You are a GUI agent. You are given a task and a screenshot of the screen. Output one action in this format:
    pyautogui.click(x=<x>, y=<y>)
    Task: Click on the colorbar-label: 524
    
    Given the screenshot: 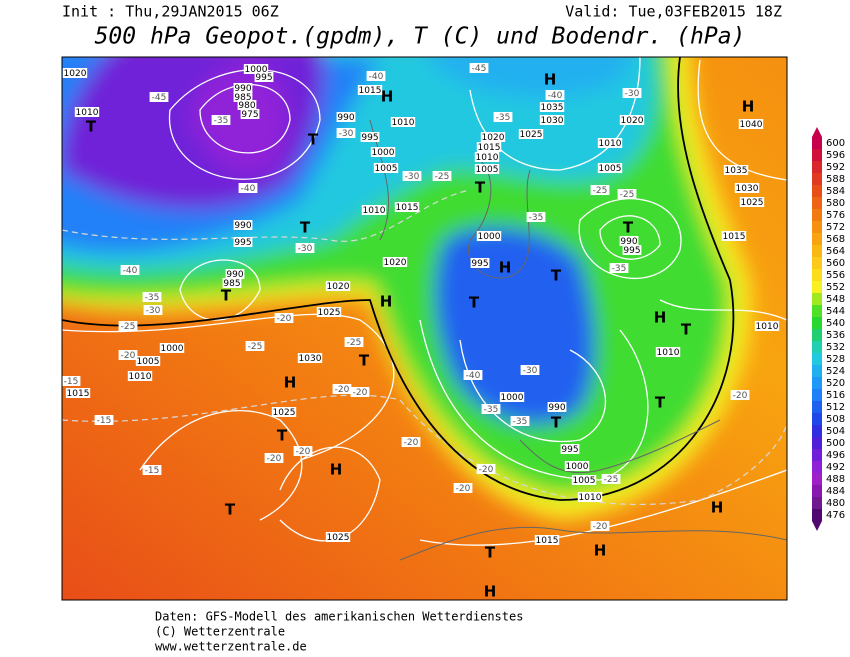 What is the action you would take?
    pyautogui.click(x=835, y=371)
    